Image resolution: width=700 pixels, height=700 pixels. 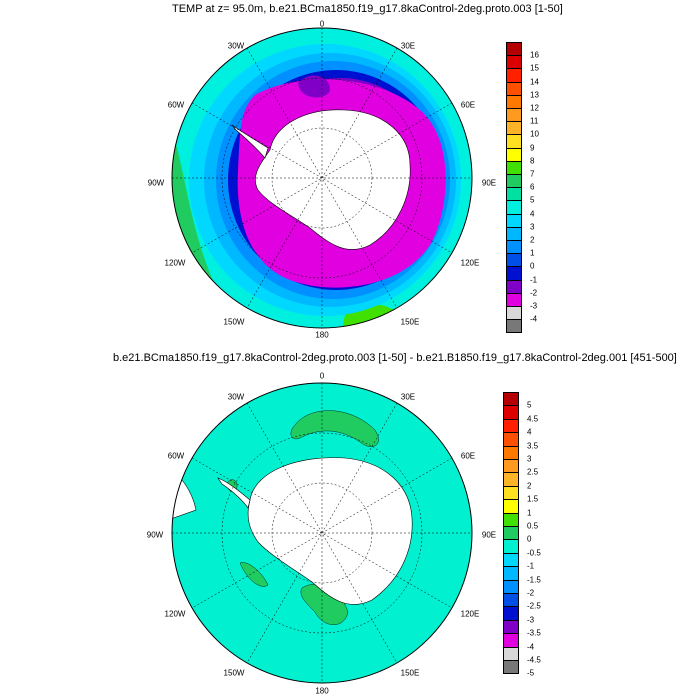 I want to click on top-peninsula, so click(x=250, y=141).